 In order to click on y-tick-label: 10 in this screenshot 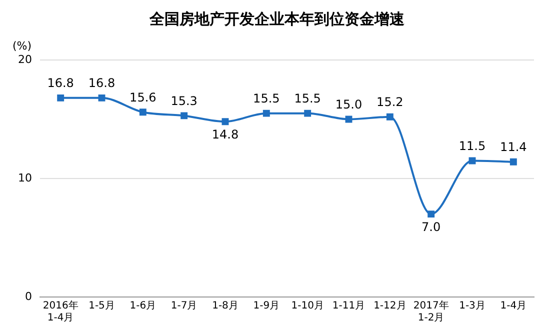, I will do `click(25, 177)`.